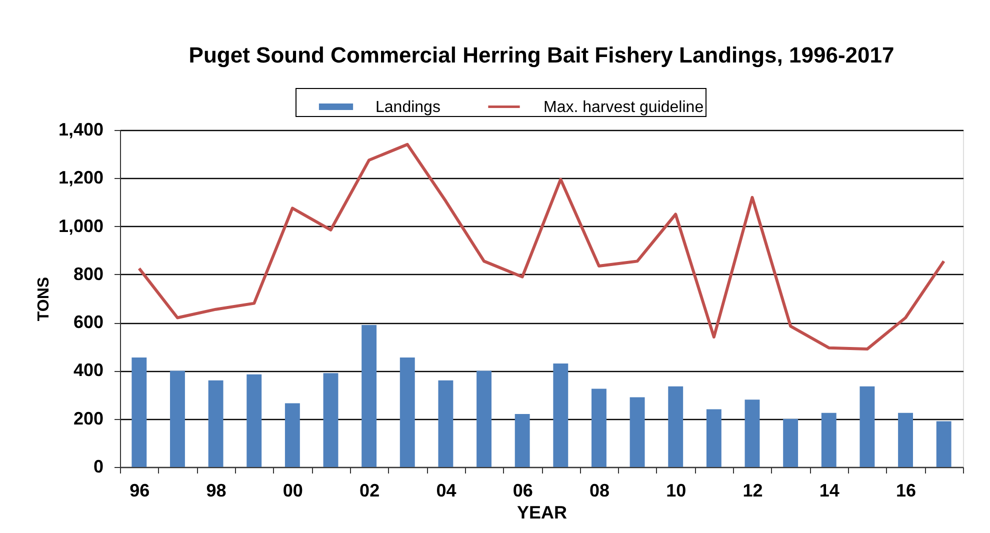 The height and width of the screenshot is (533, 990). What do you see at coordinates (752, 490) in the screenshot?
I see `x-tick-label: 12` at bounding box center [752, 490].